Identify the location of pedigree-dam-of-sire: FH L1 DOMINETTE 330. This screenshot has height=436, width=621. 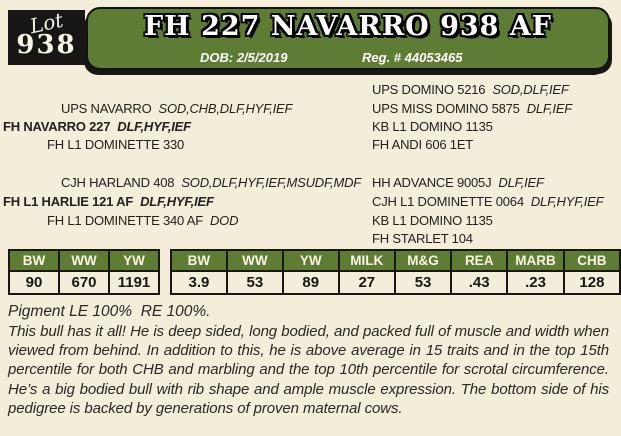
(119, 144).